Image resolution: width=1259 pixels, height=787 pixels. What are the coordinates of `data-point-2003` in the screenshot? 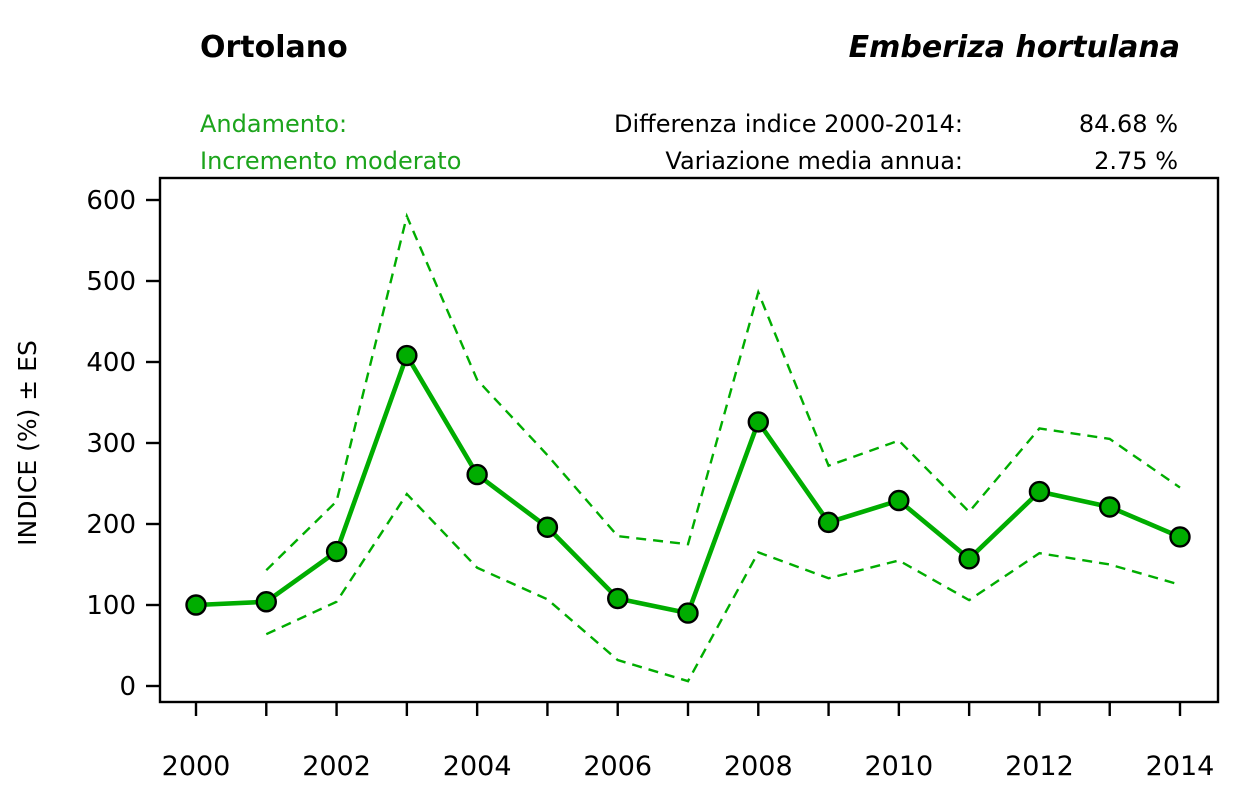 It's located at (407, 355).